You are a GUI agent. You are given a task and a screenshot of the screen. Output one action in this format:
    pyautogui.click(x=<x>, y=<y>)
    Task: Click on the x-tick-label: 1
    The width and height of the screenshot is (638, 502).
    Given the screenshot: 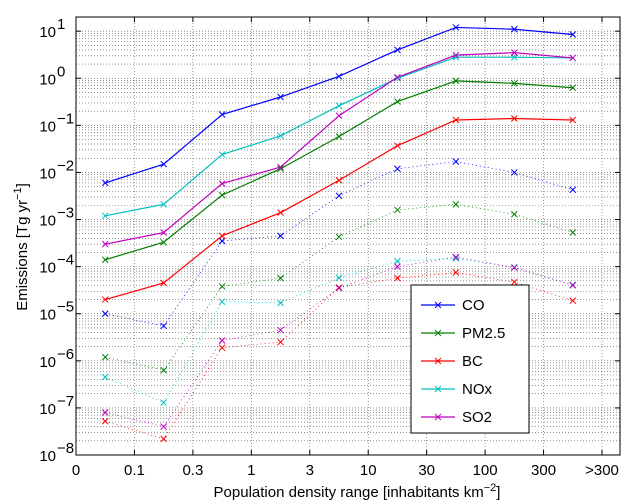 What is the action you would take?
    pyautogui.click(x=251, y=470)
    